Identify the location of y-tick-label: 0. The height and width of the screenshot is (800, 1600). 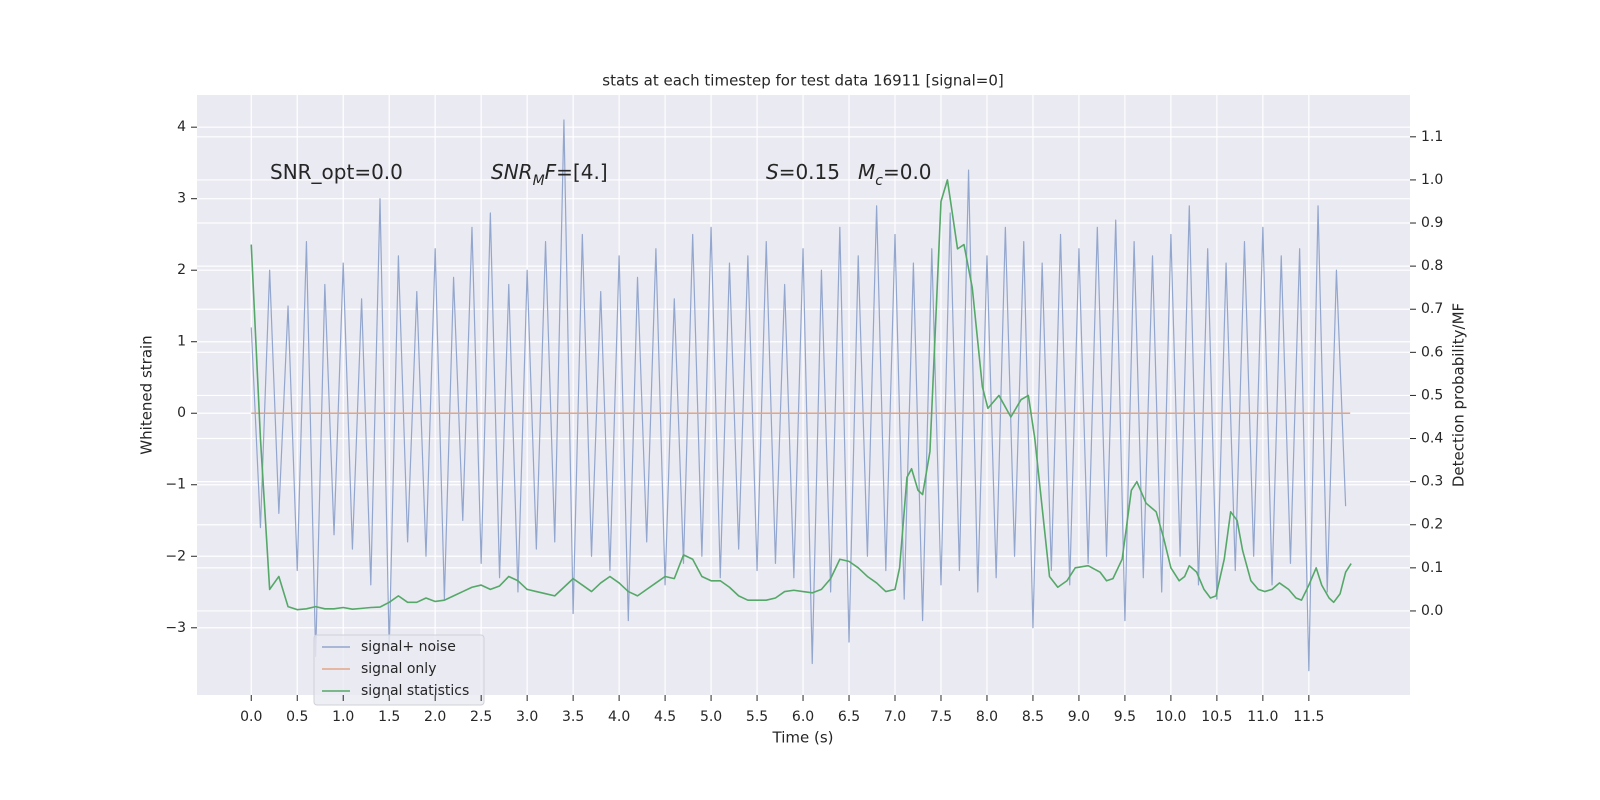
(181, 413).